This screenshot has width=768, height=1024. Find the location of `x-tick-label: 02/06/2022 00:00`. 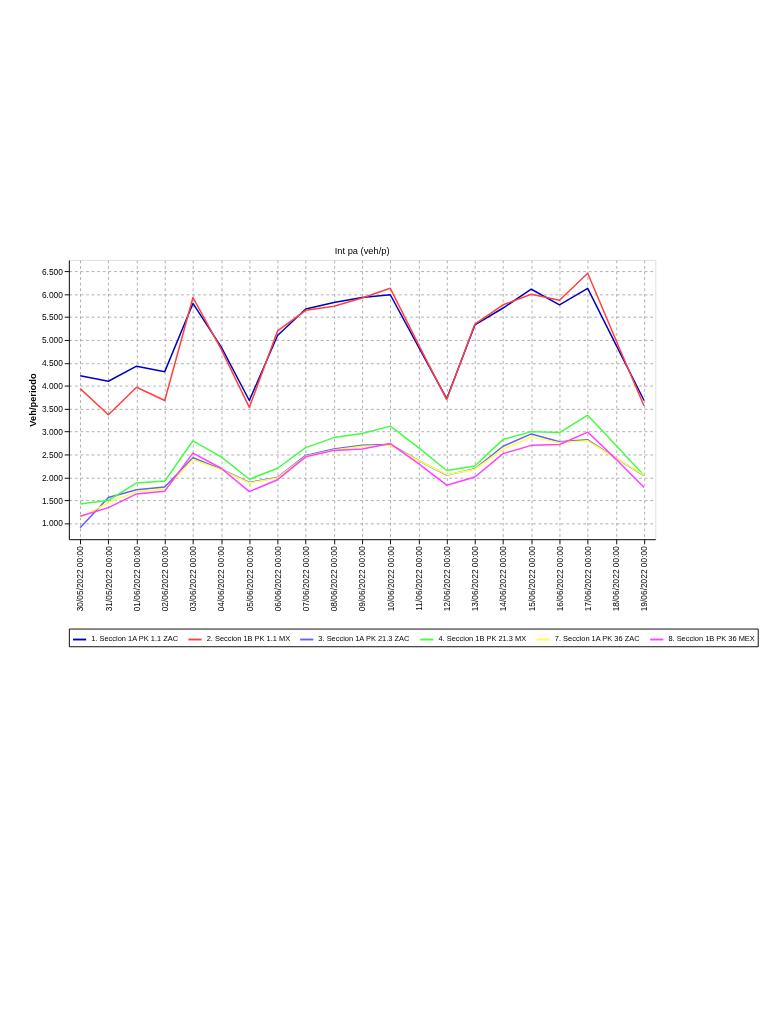

x-tick-label: 02/06/2022 00:00 is located at coordinates (165, 578).